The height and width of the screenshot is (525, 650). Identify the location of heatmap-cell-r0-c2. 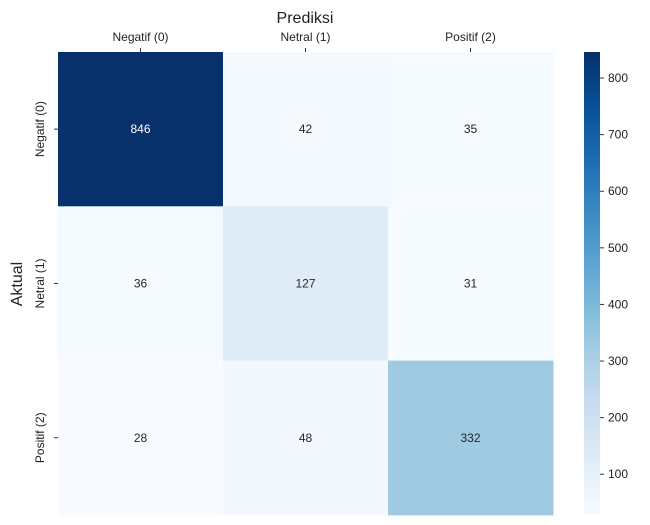
(471, 129).